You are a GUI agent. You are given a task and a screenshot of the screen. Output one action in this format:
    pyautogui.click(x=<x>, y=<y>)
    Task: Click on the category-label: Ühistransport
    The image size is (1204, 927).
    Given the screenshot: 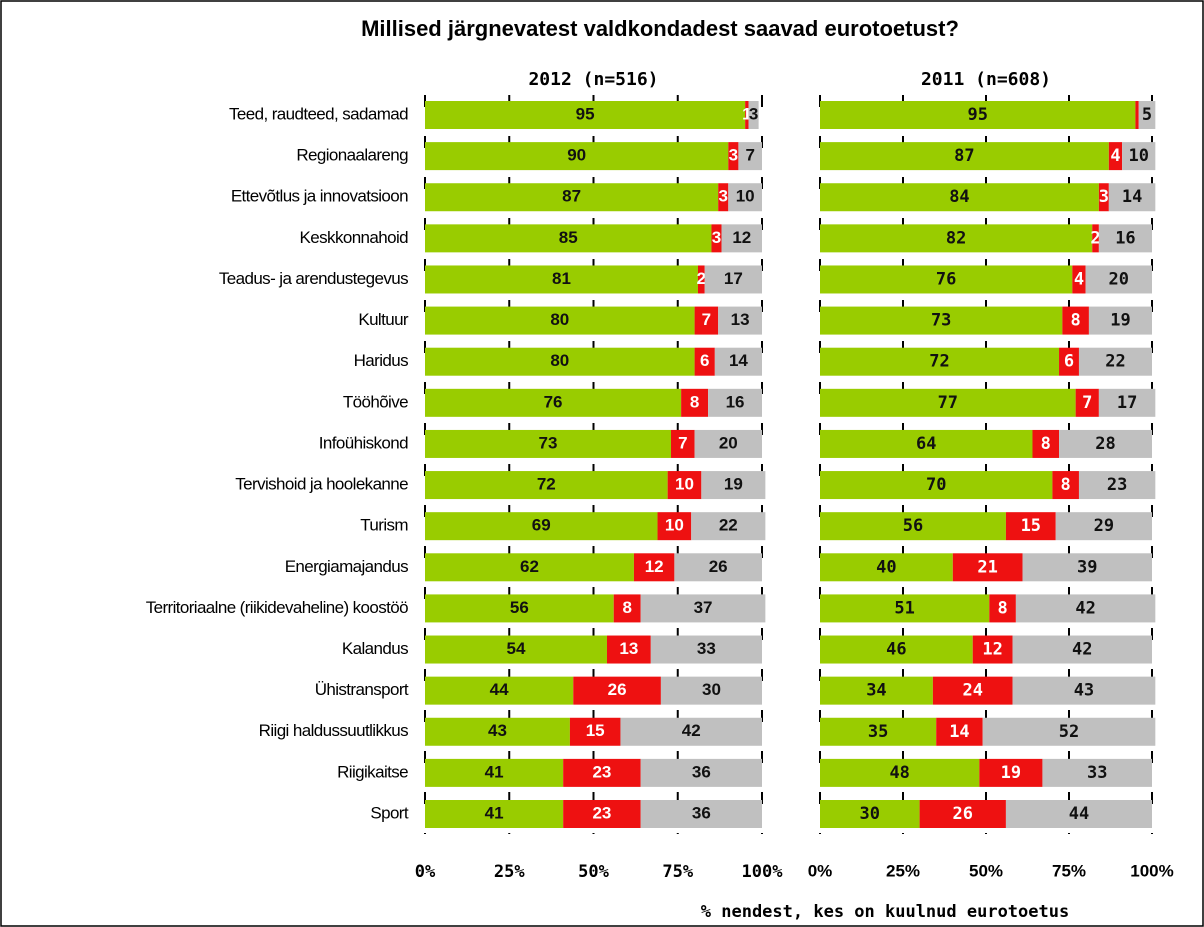 What is the action you would take?
    pyautogui.click(x=362, y=689)
    